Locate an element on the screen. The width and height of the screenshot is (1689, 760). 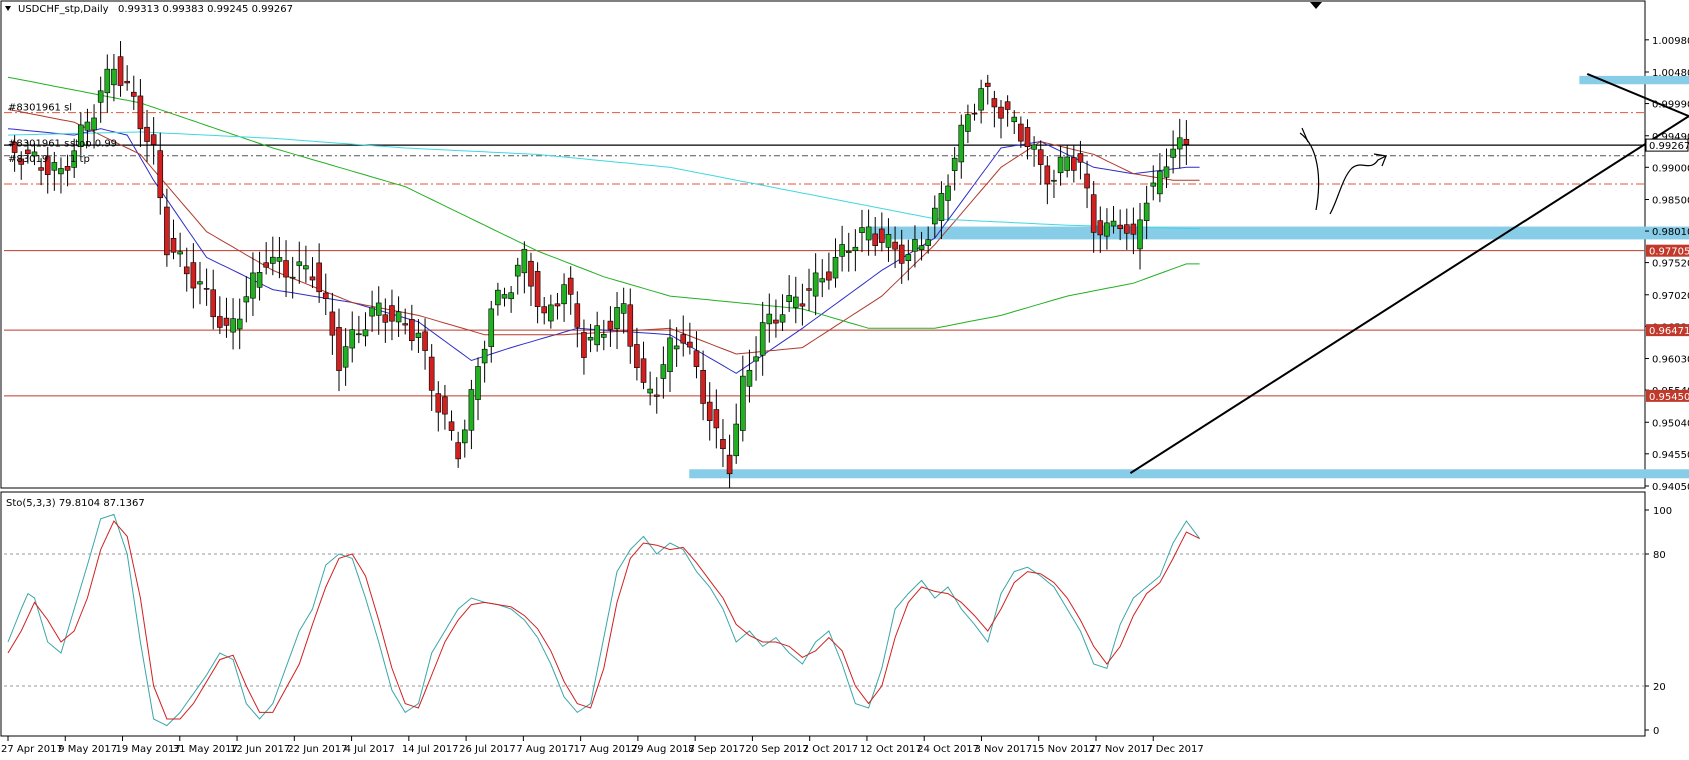
date-tick-label: 15 Nov 2017 is located at coordinates (1064, 749).